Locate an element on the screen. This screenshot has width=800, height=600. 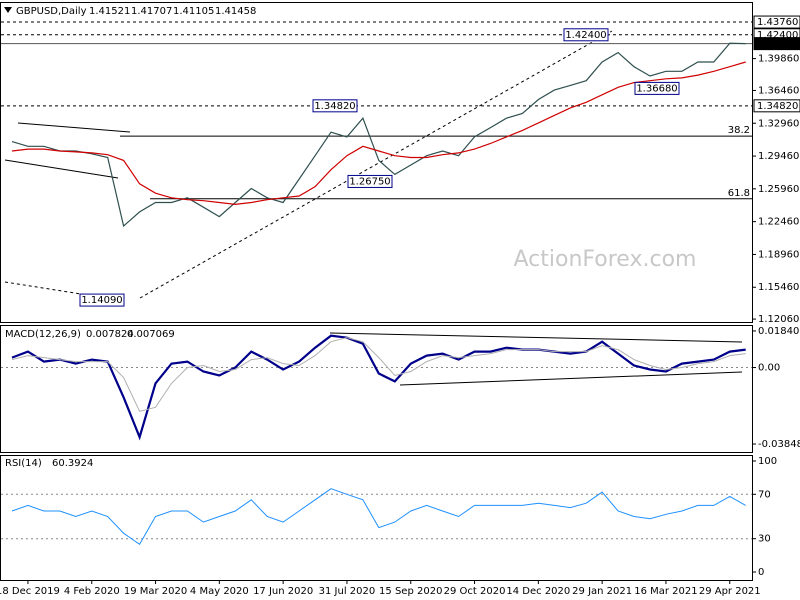
y-tick-label: 1.25960 is located at coordinates (778, 189).